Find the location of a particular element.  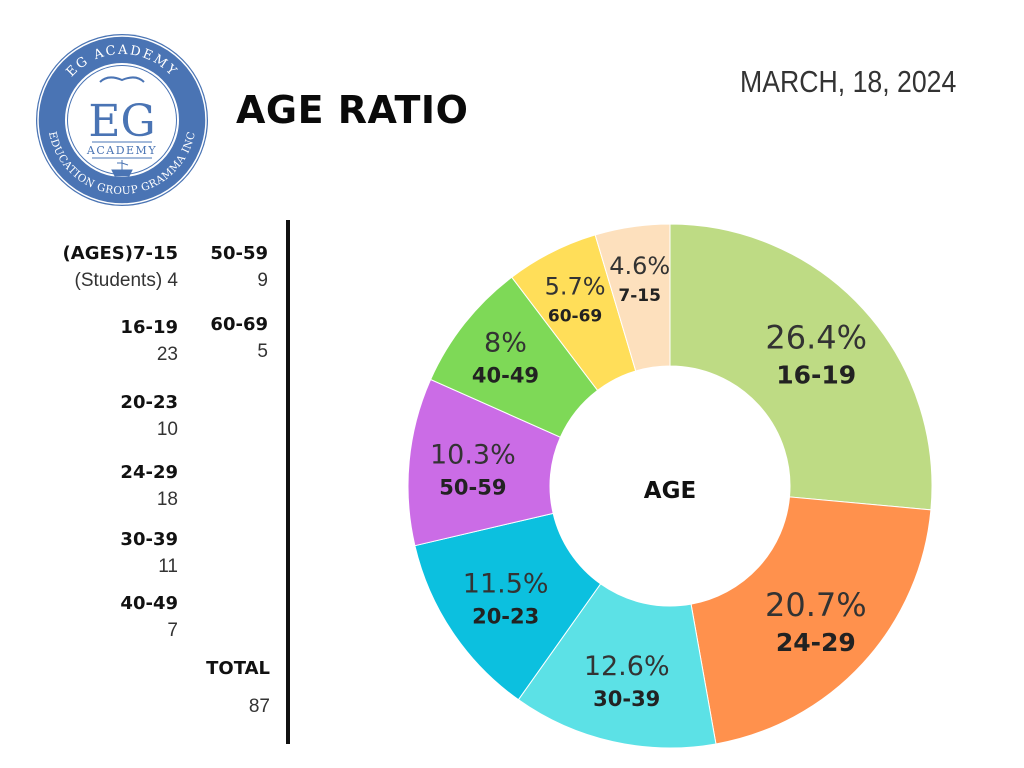

table-total: TOTAL 87 is located at coordinates (238, 688).